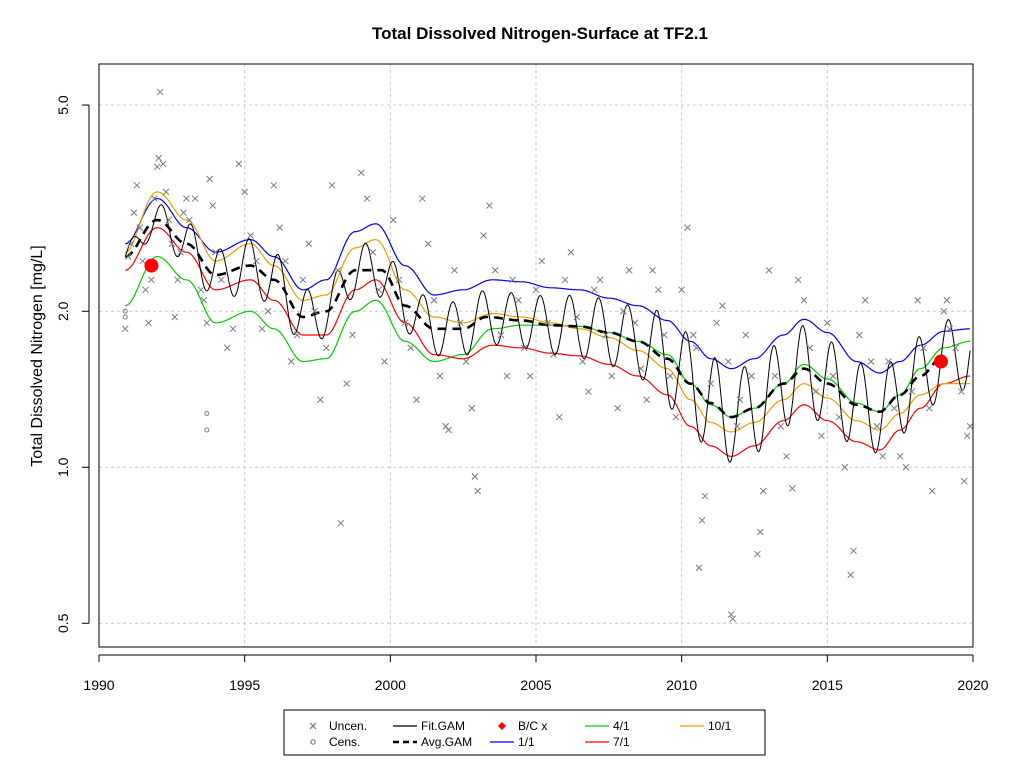 This screenshot has width=1024, height=768. I want to click on legend-box, so click(524, 732).